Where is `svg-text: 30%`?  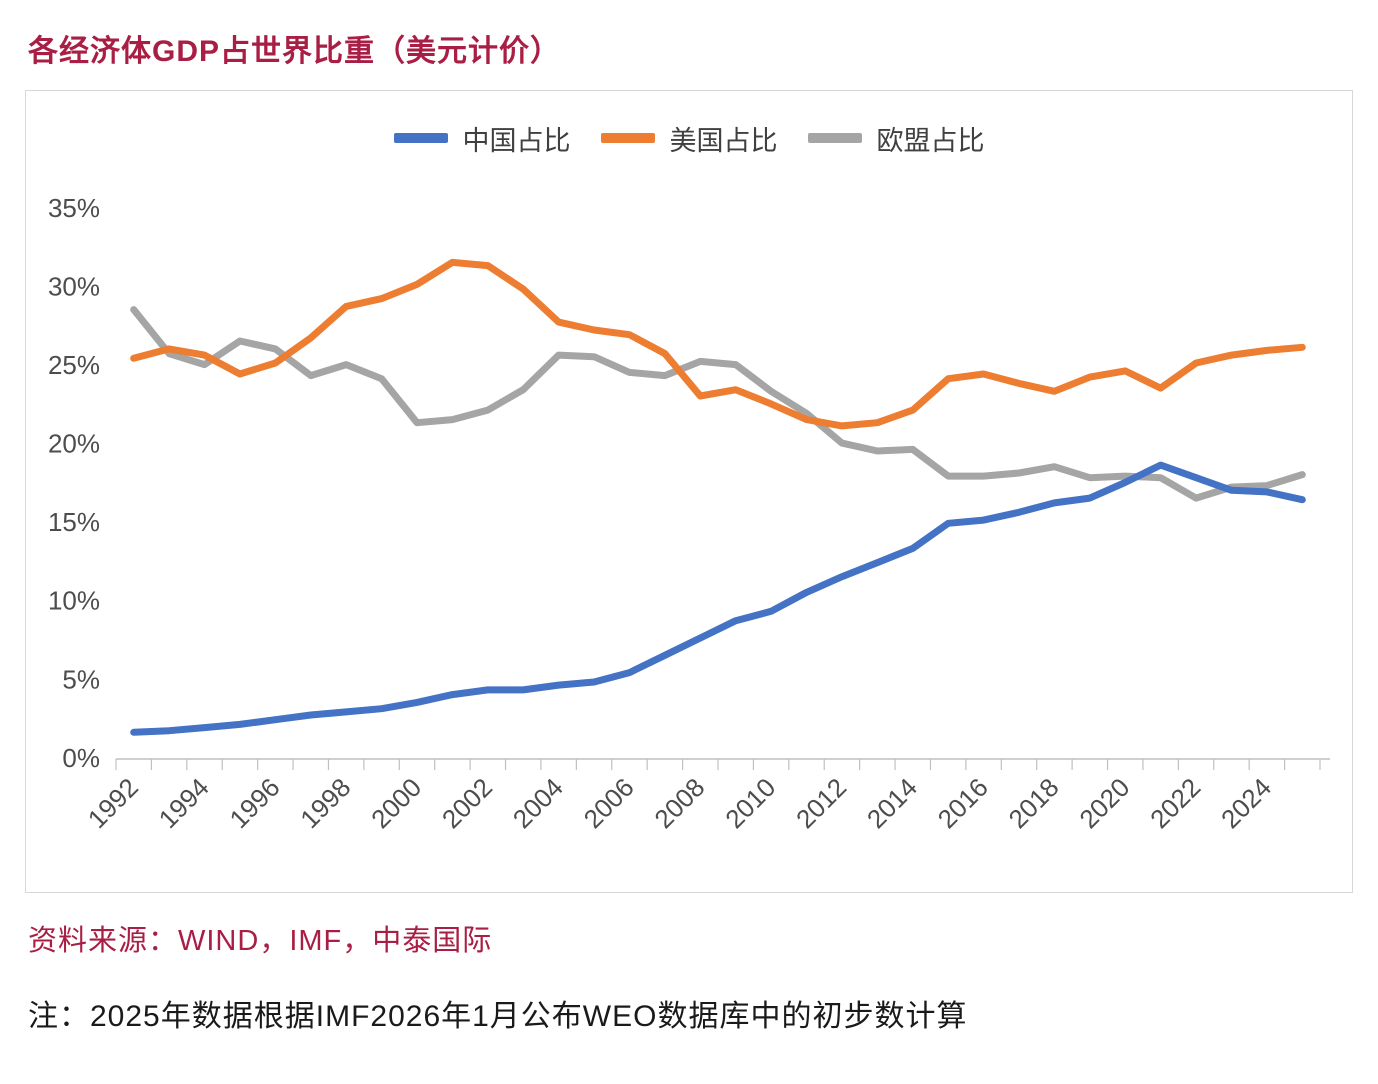
svg-text: 30% is located at coordinates (74, 286).